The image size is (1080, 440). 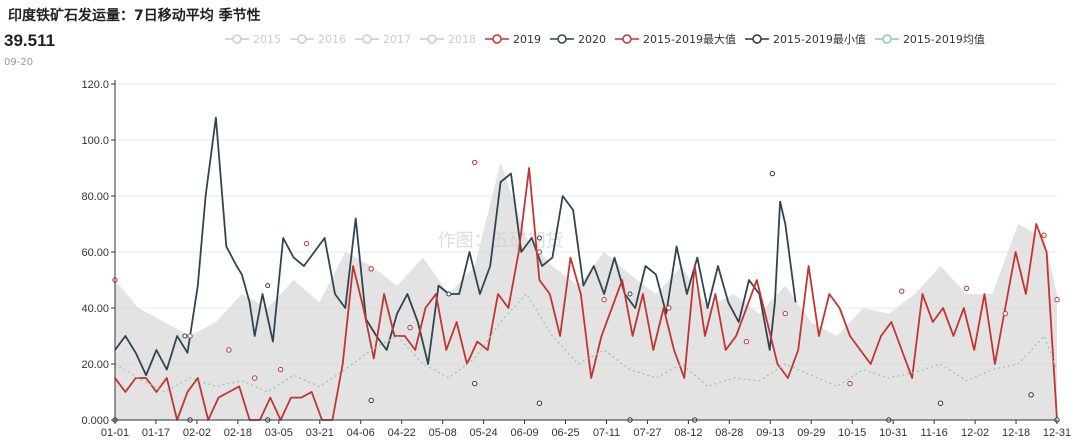 What do you see at coordinates (402, 433) in the screenshot?
I see `x-tick-label: 04-22` at bounding box center [402, 433].